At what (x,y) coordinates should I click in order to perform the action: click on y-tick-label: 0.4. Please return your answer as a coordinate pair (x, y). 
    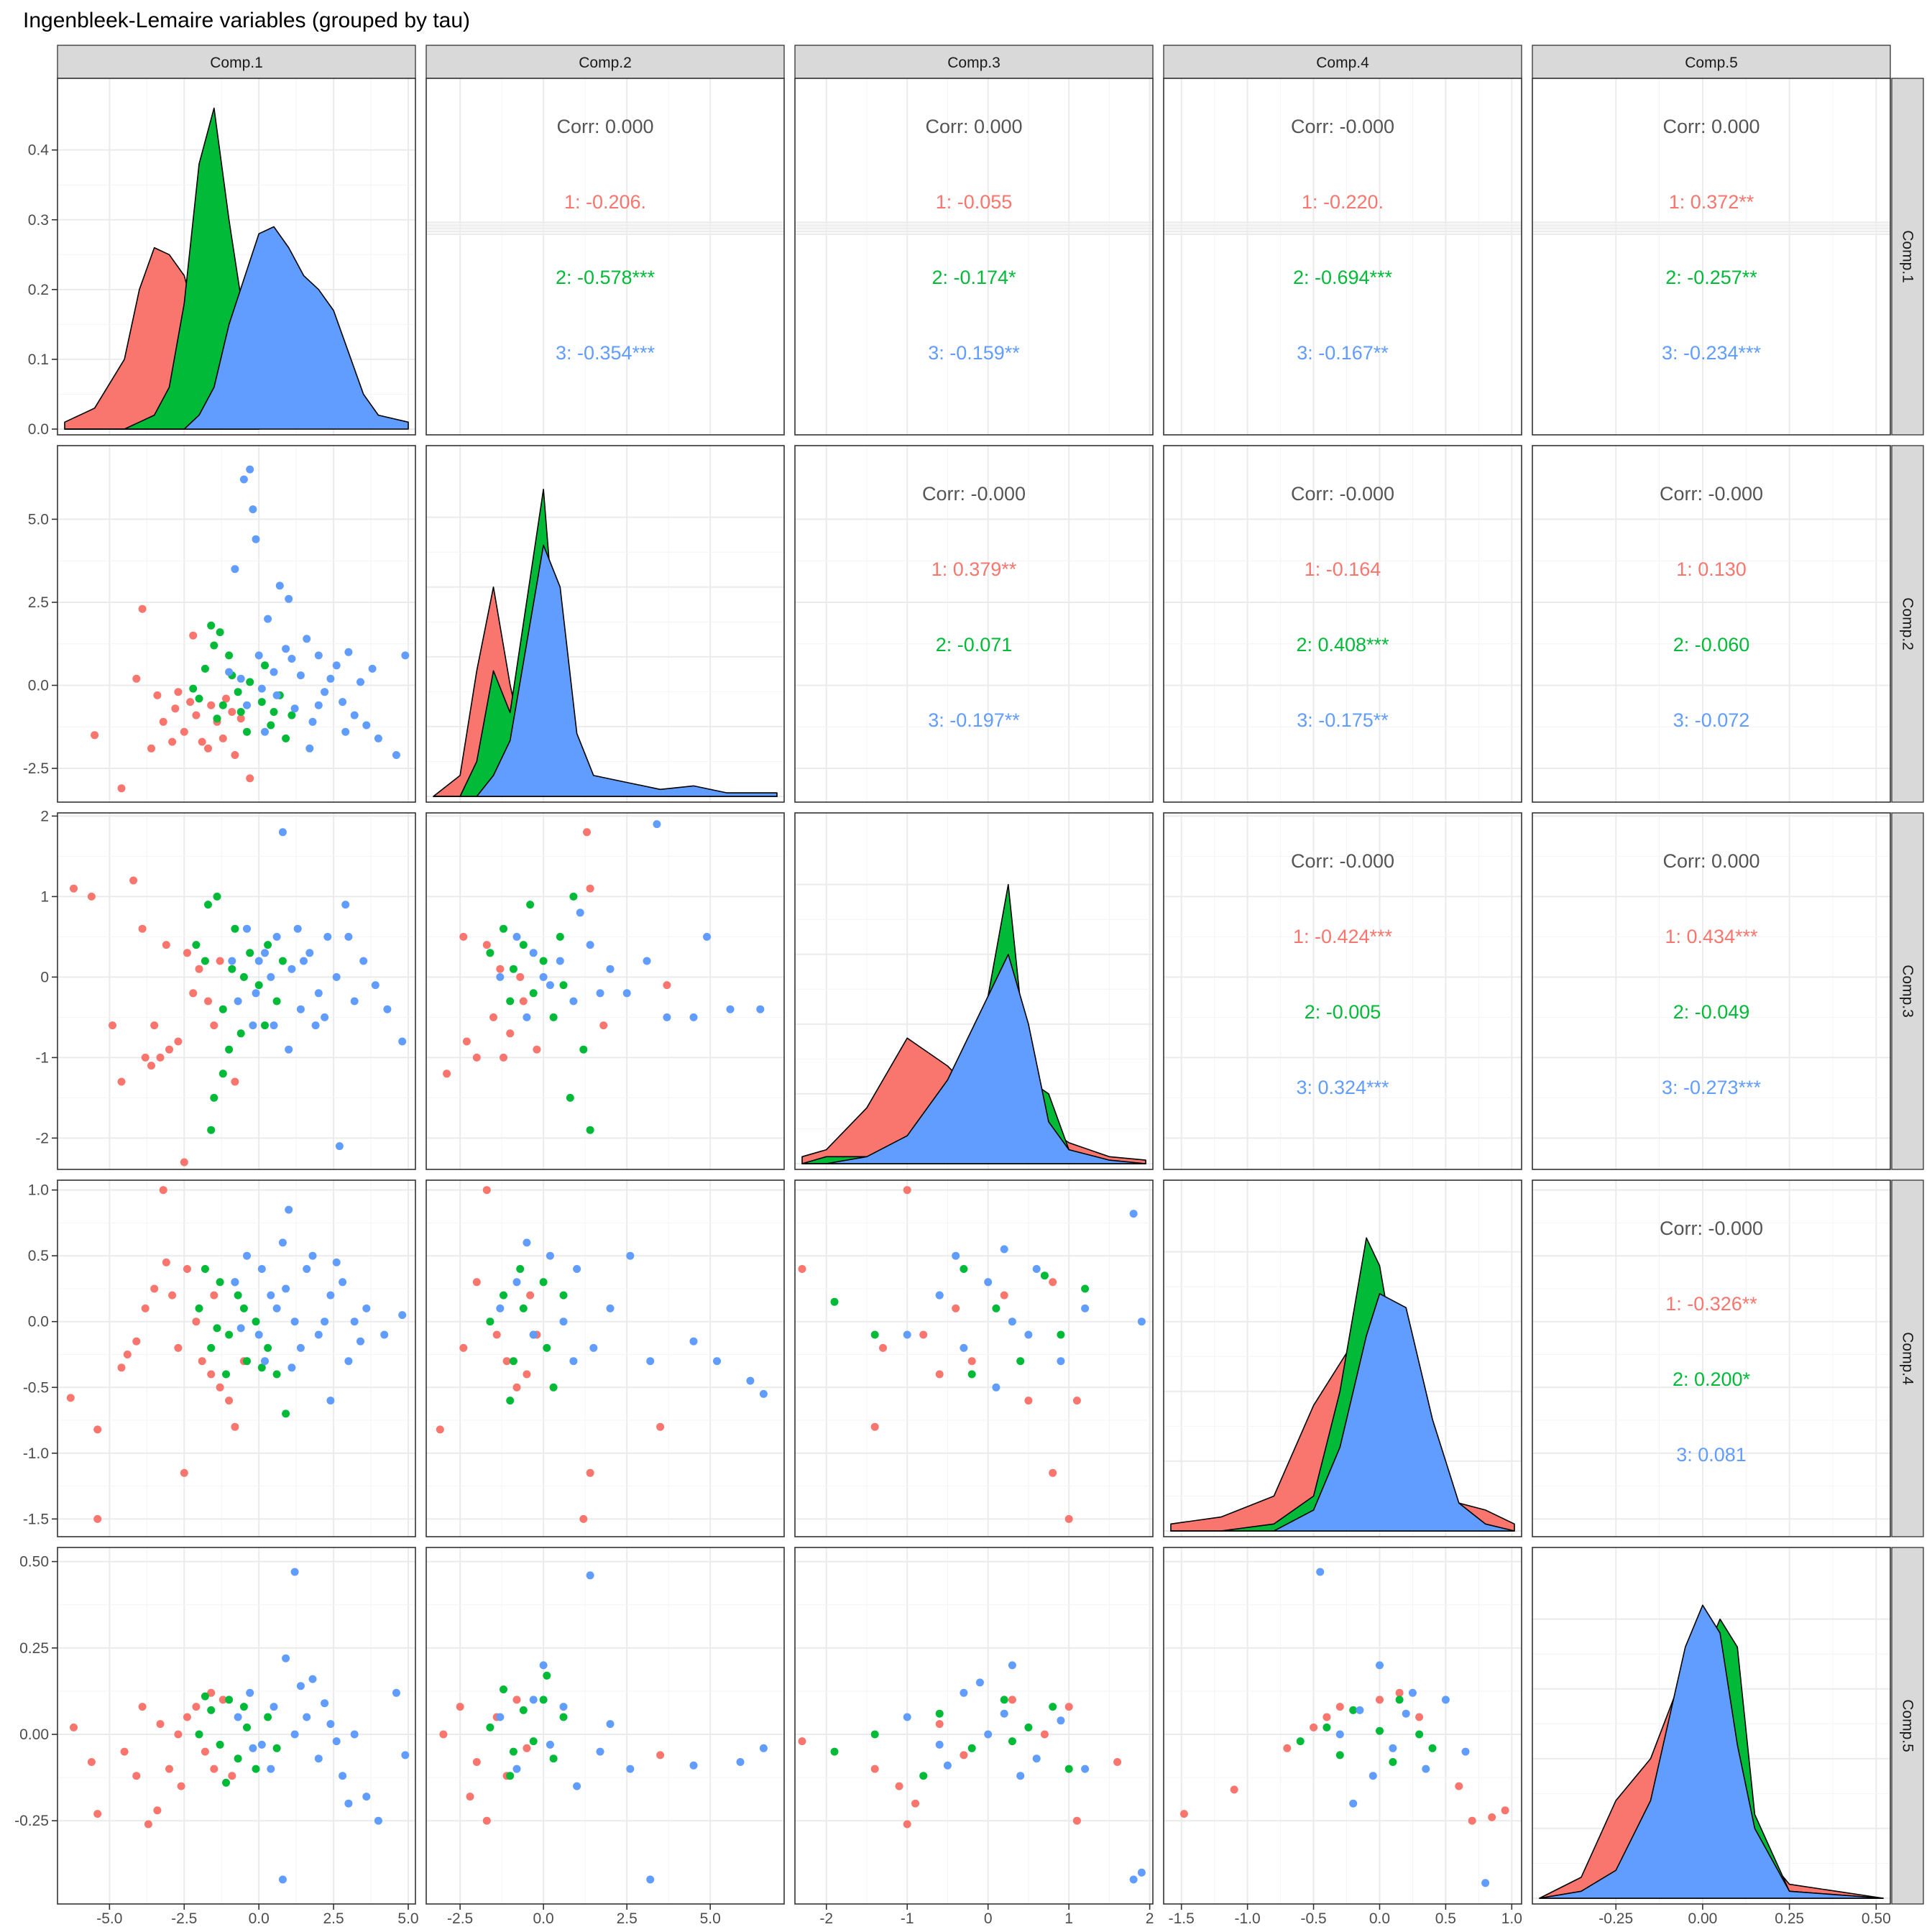
    Looking at the image, I should click on (39, 150).